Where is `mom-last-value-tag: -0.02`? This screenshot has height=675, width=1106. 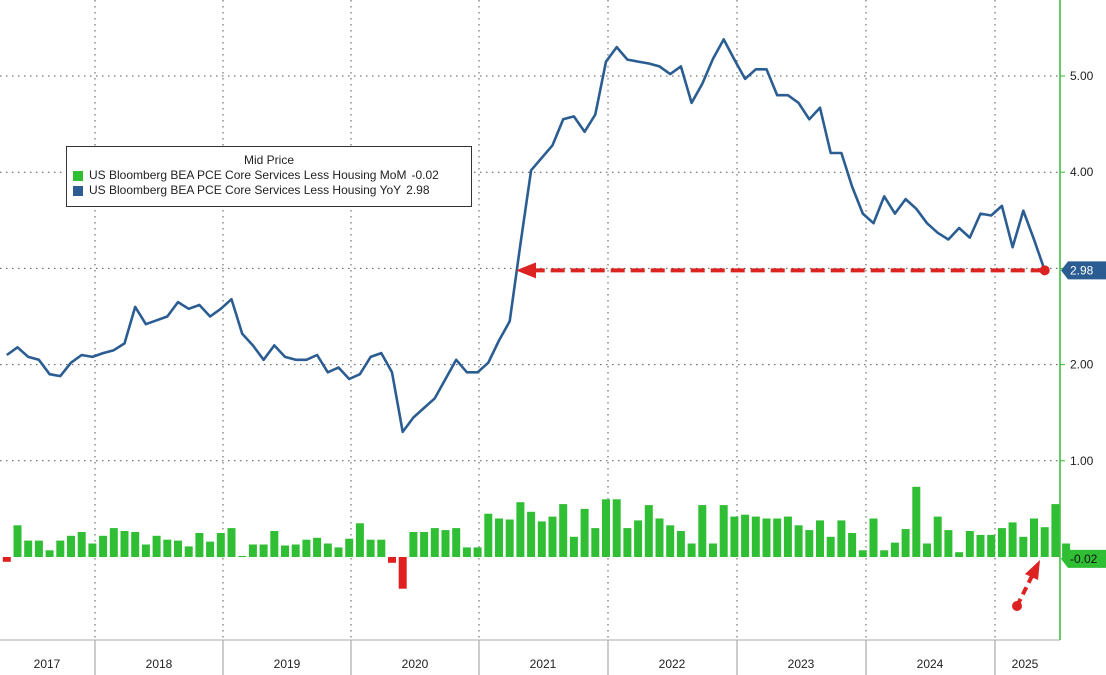 mom-last-value-tag: -0.02 is located at coordinates (1083, 558).